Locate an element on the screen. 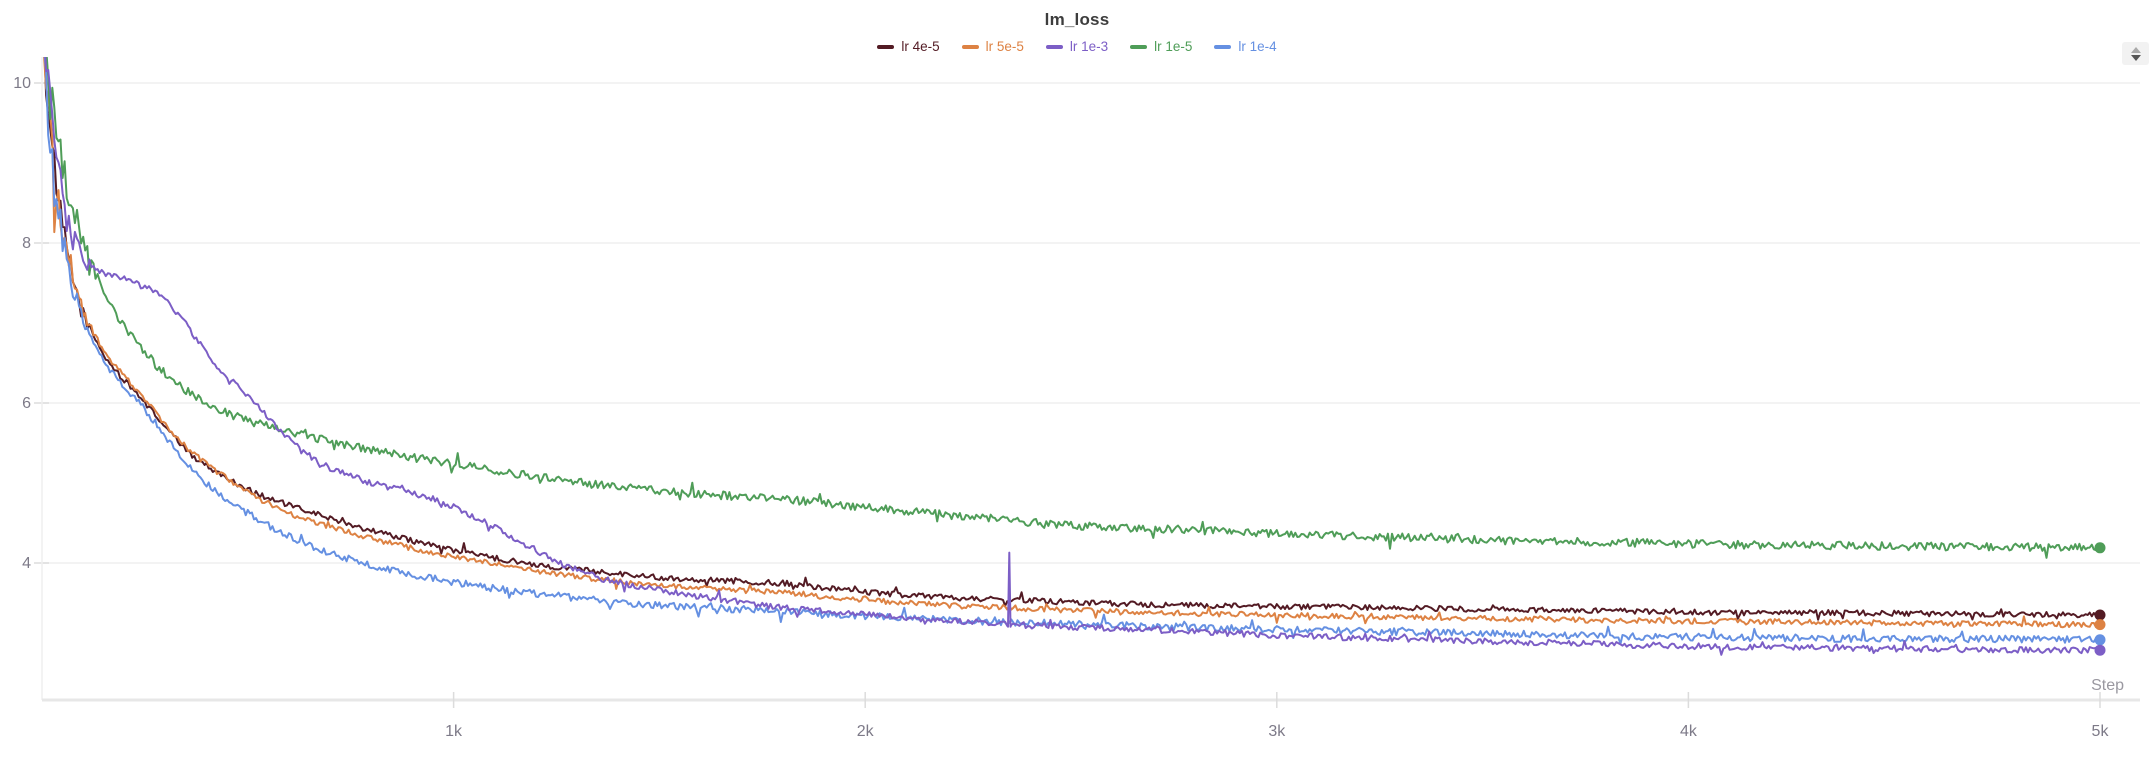 This screenshot has width=2154, height=757. triangle-down-icon is located at coordinates (2135, 57).